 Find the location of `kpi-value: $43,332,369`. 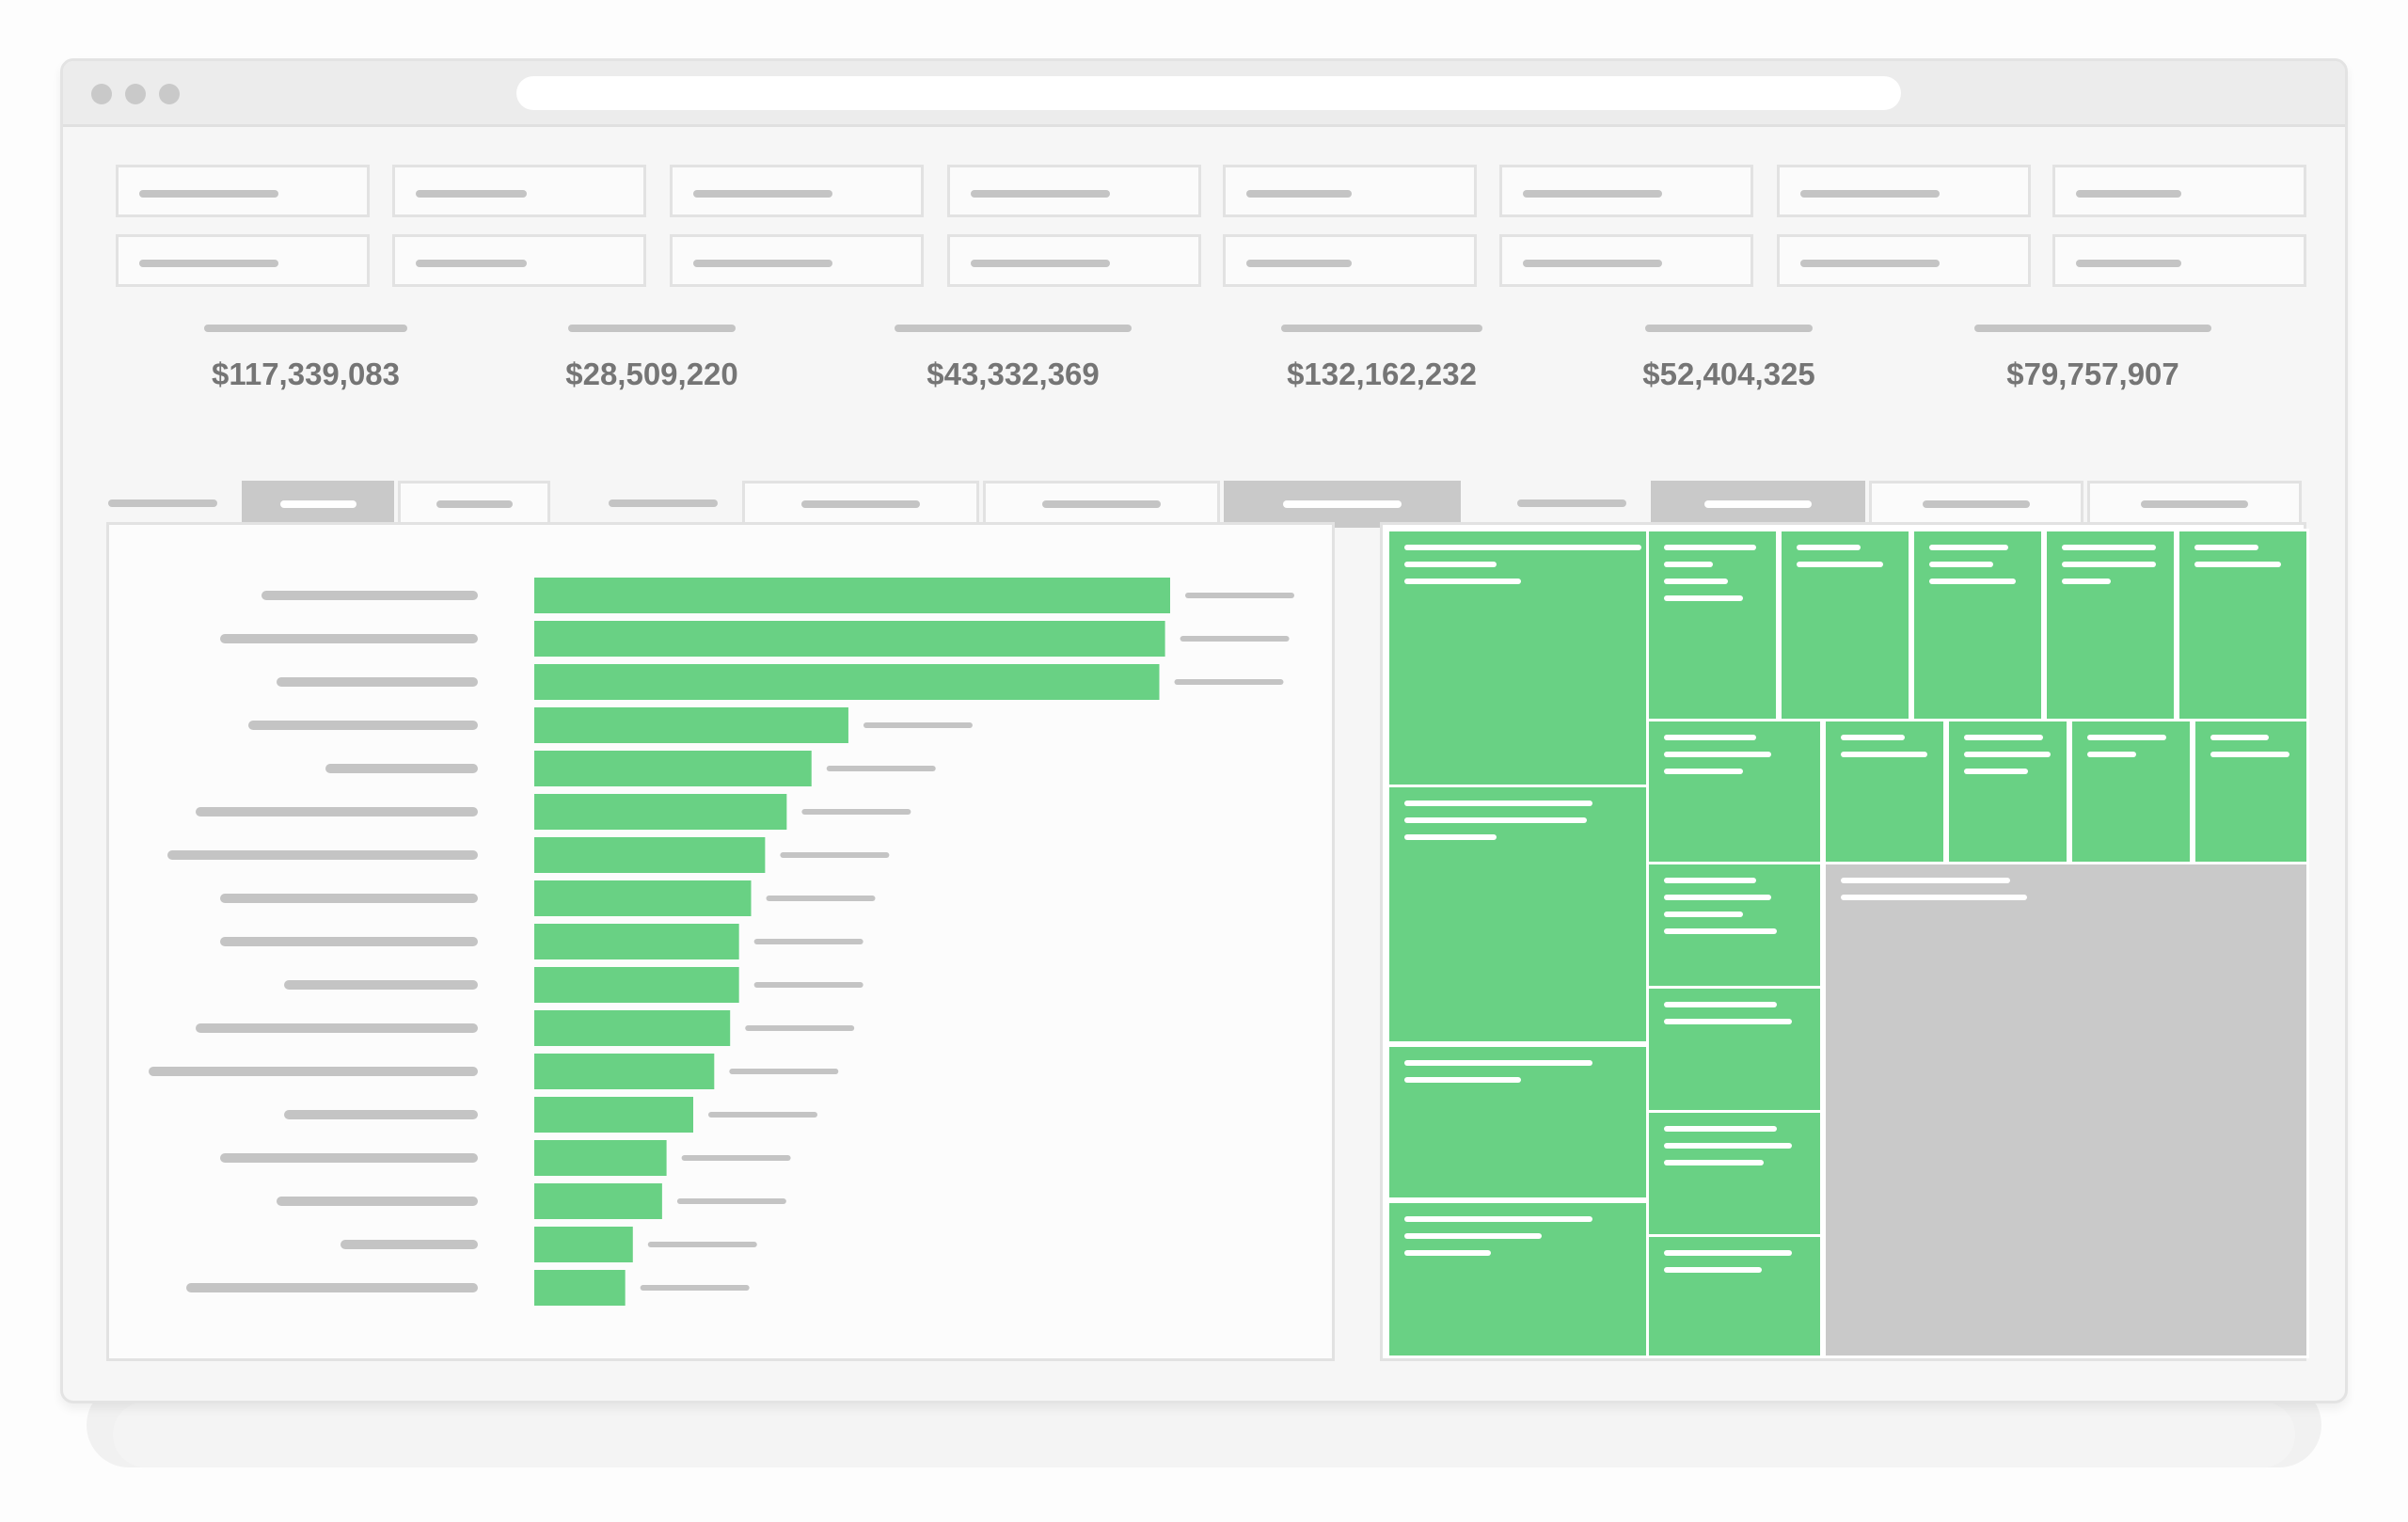

kpi-value: $43,332,369 is located at coordinates (1014, 374).